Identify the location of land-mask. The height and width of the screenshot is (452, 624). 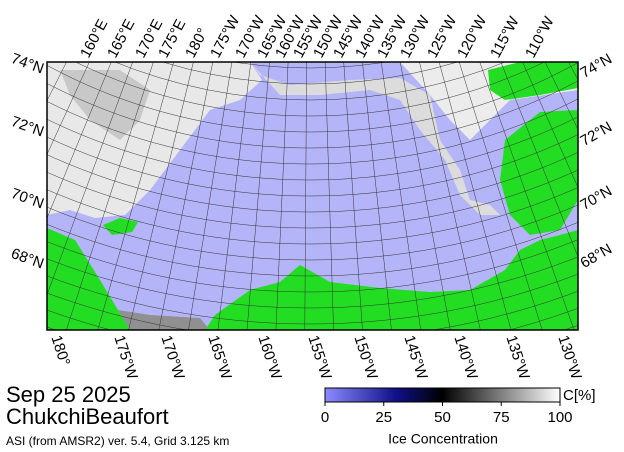
(164, 320).